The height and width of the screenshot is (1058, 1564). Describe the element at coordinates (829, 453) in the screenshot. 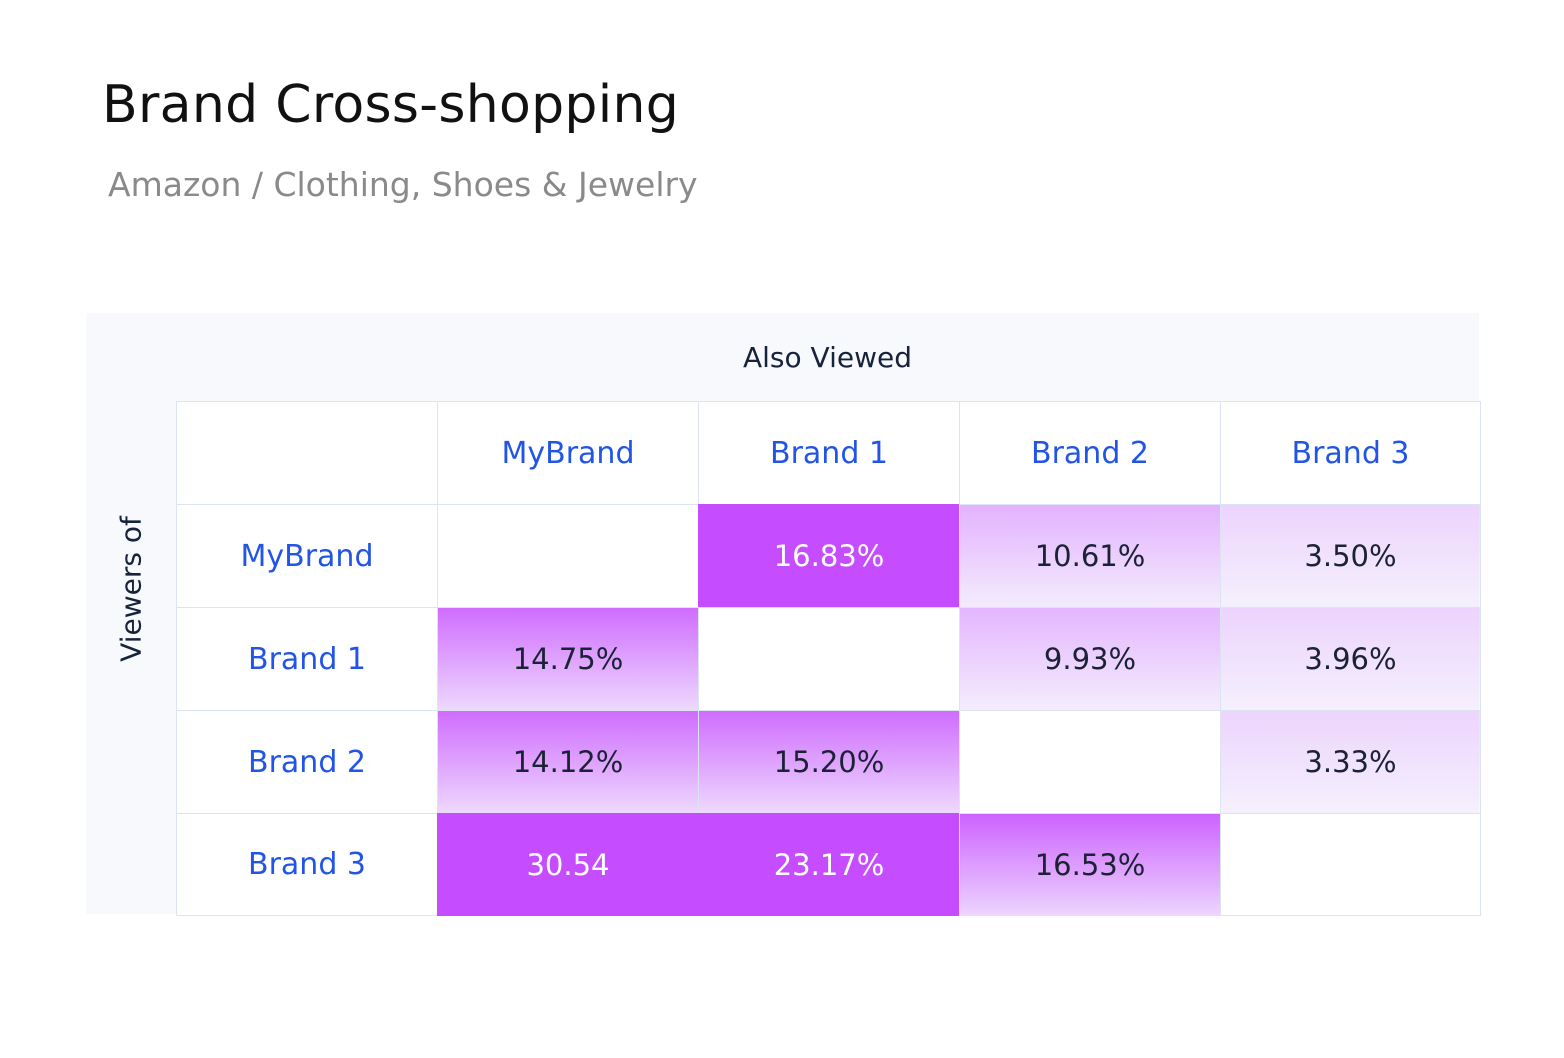

I see `column-header: Brand 1` at that location.